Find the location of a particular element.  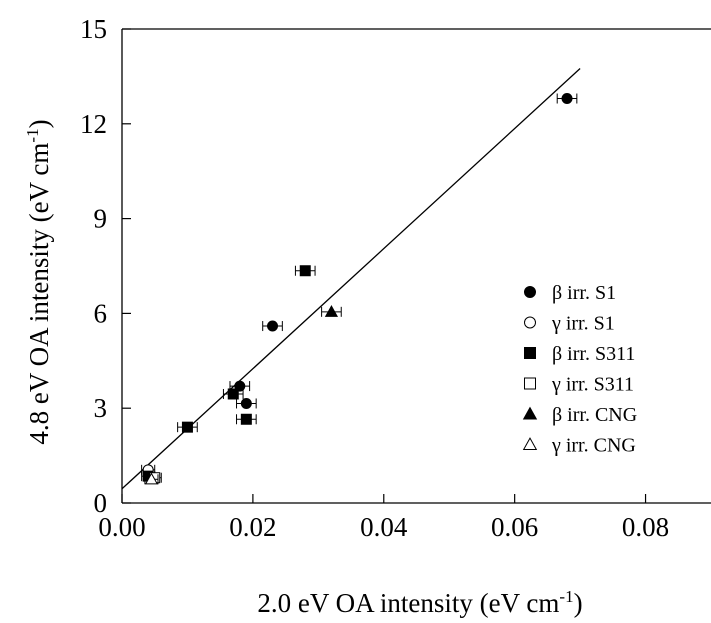

legend-label: β irr. CNG is located at coordinates (594, 415).